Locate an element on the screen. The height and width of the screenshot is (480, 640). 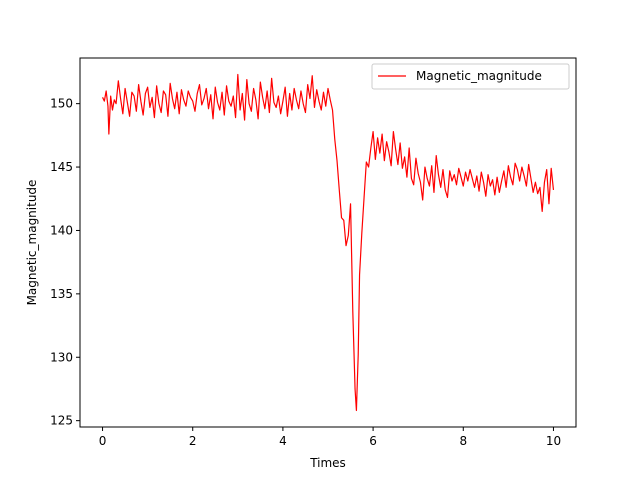
x-tick-label: 10 is located at coordinates (553, 441).